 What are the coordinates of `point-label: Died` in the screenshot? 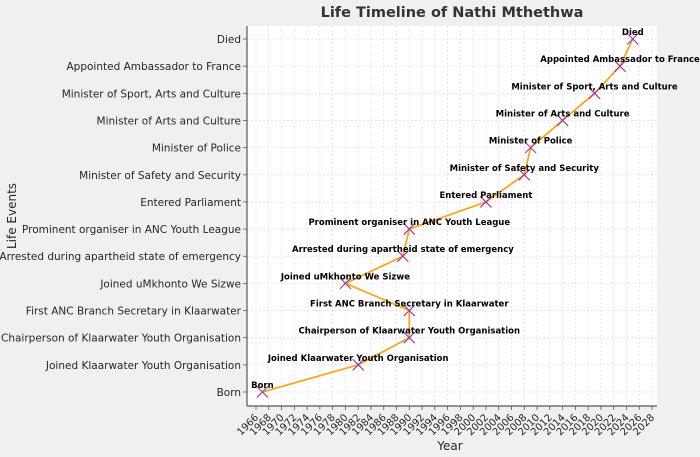 It's located at (633, 33).